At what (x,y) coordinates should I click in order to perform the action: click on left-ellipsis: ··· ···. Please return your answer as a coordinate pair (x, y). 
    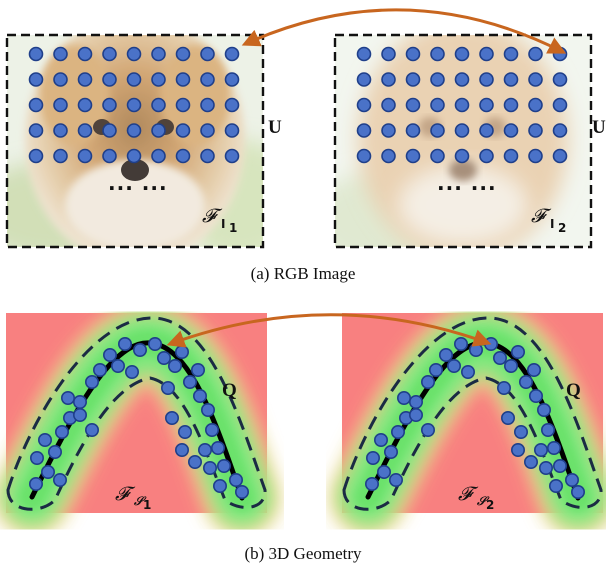
    Looking at the image, I should click on (138, 188).